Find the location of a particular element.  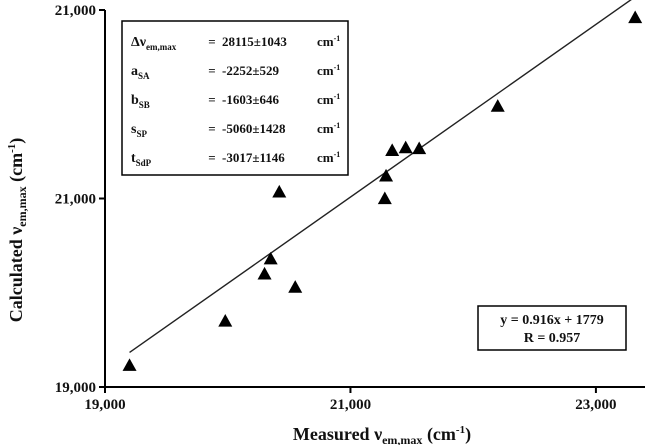

x-tick-label: 19,000 is located at coordinates (104, 405).